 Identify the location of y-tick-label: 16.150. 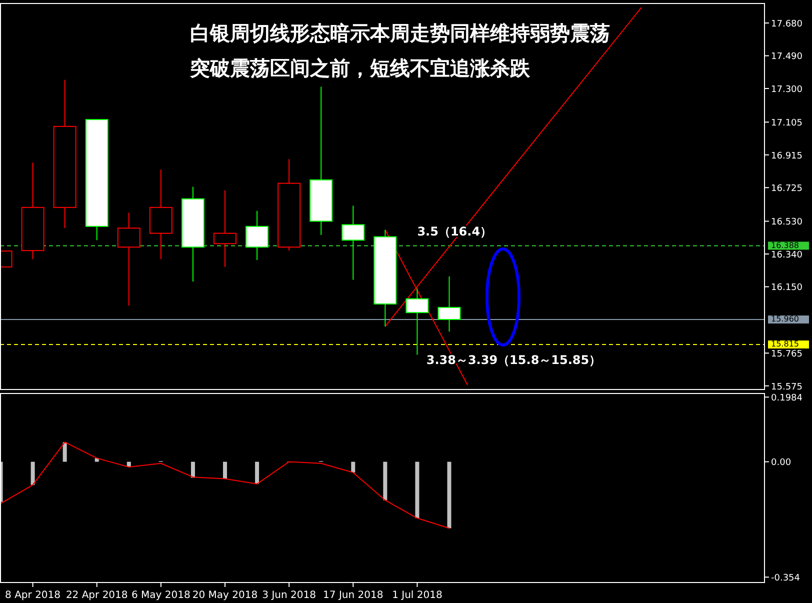
(787, 288).